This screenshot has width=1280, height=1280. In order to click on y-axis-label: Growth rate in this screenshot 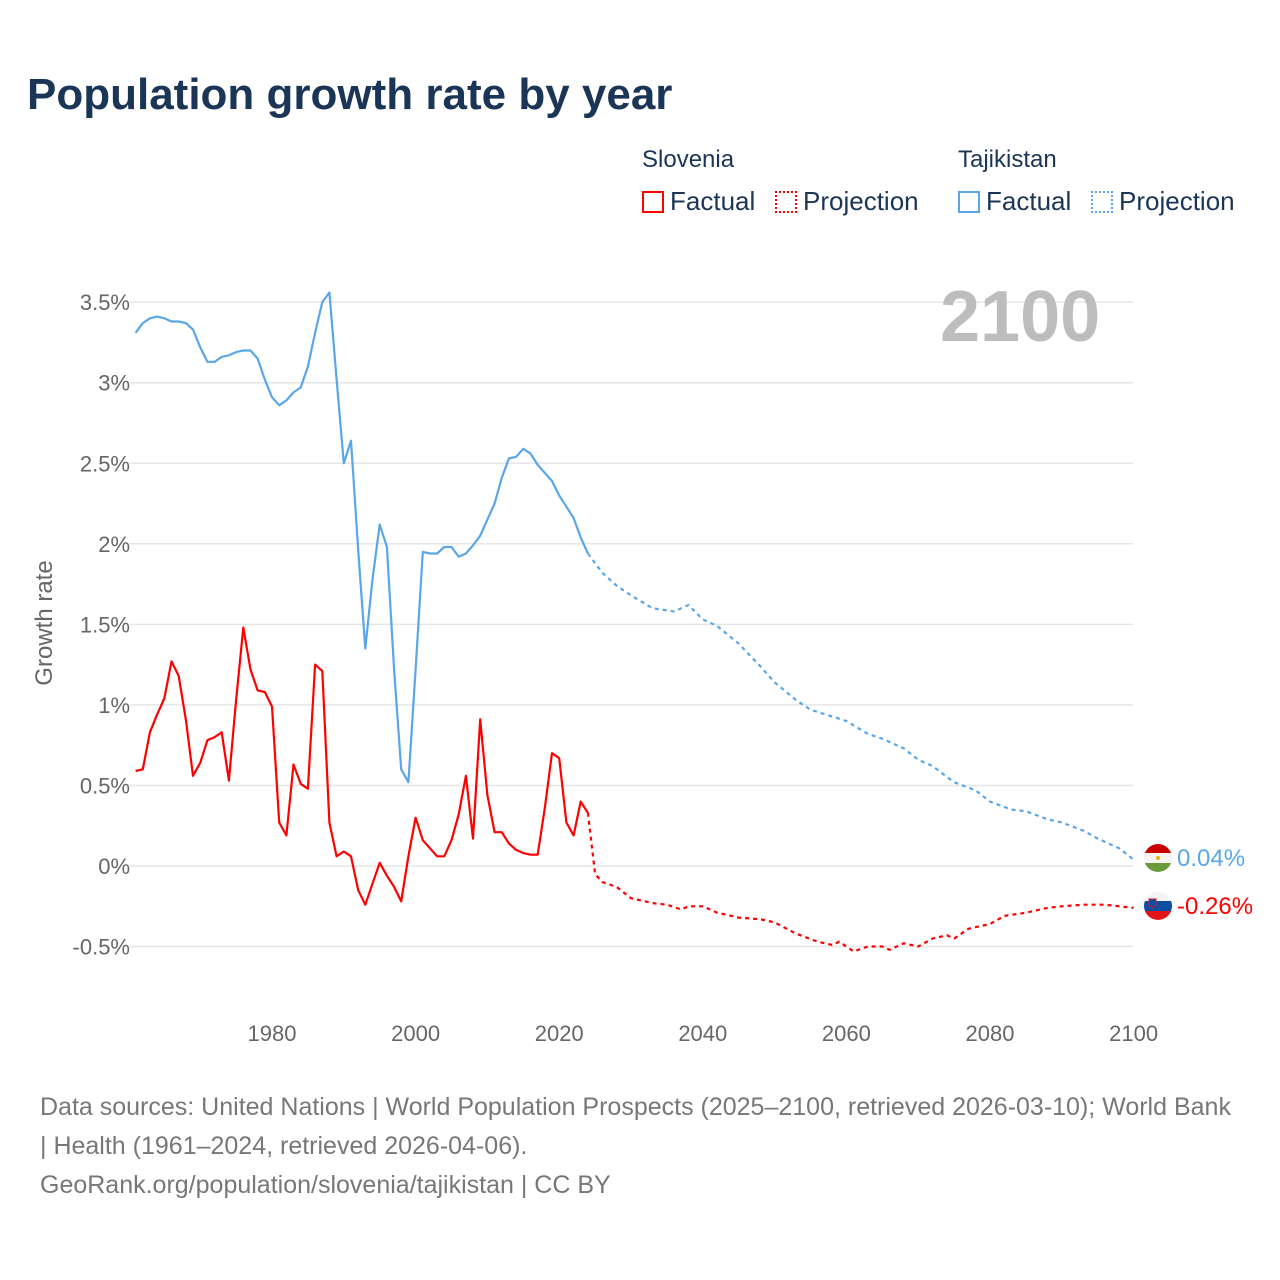, I will do `click(44, 622)`.